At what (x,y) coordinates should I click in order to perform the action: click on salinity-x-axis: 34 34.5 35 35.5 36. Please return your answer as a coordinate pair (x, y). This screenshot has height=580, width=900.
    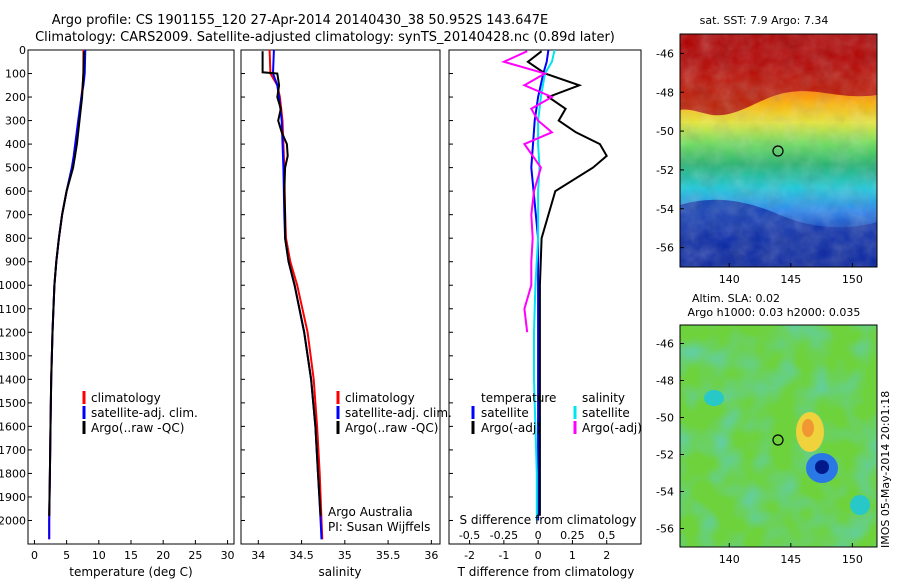
    Looking at the image, I should click on (344, 551).